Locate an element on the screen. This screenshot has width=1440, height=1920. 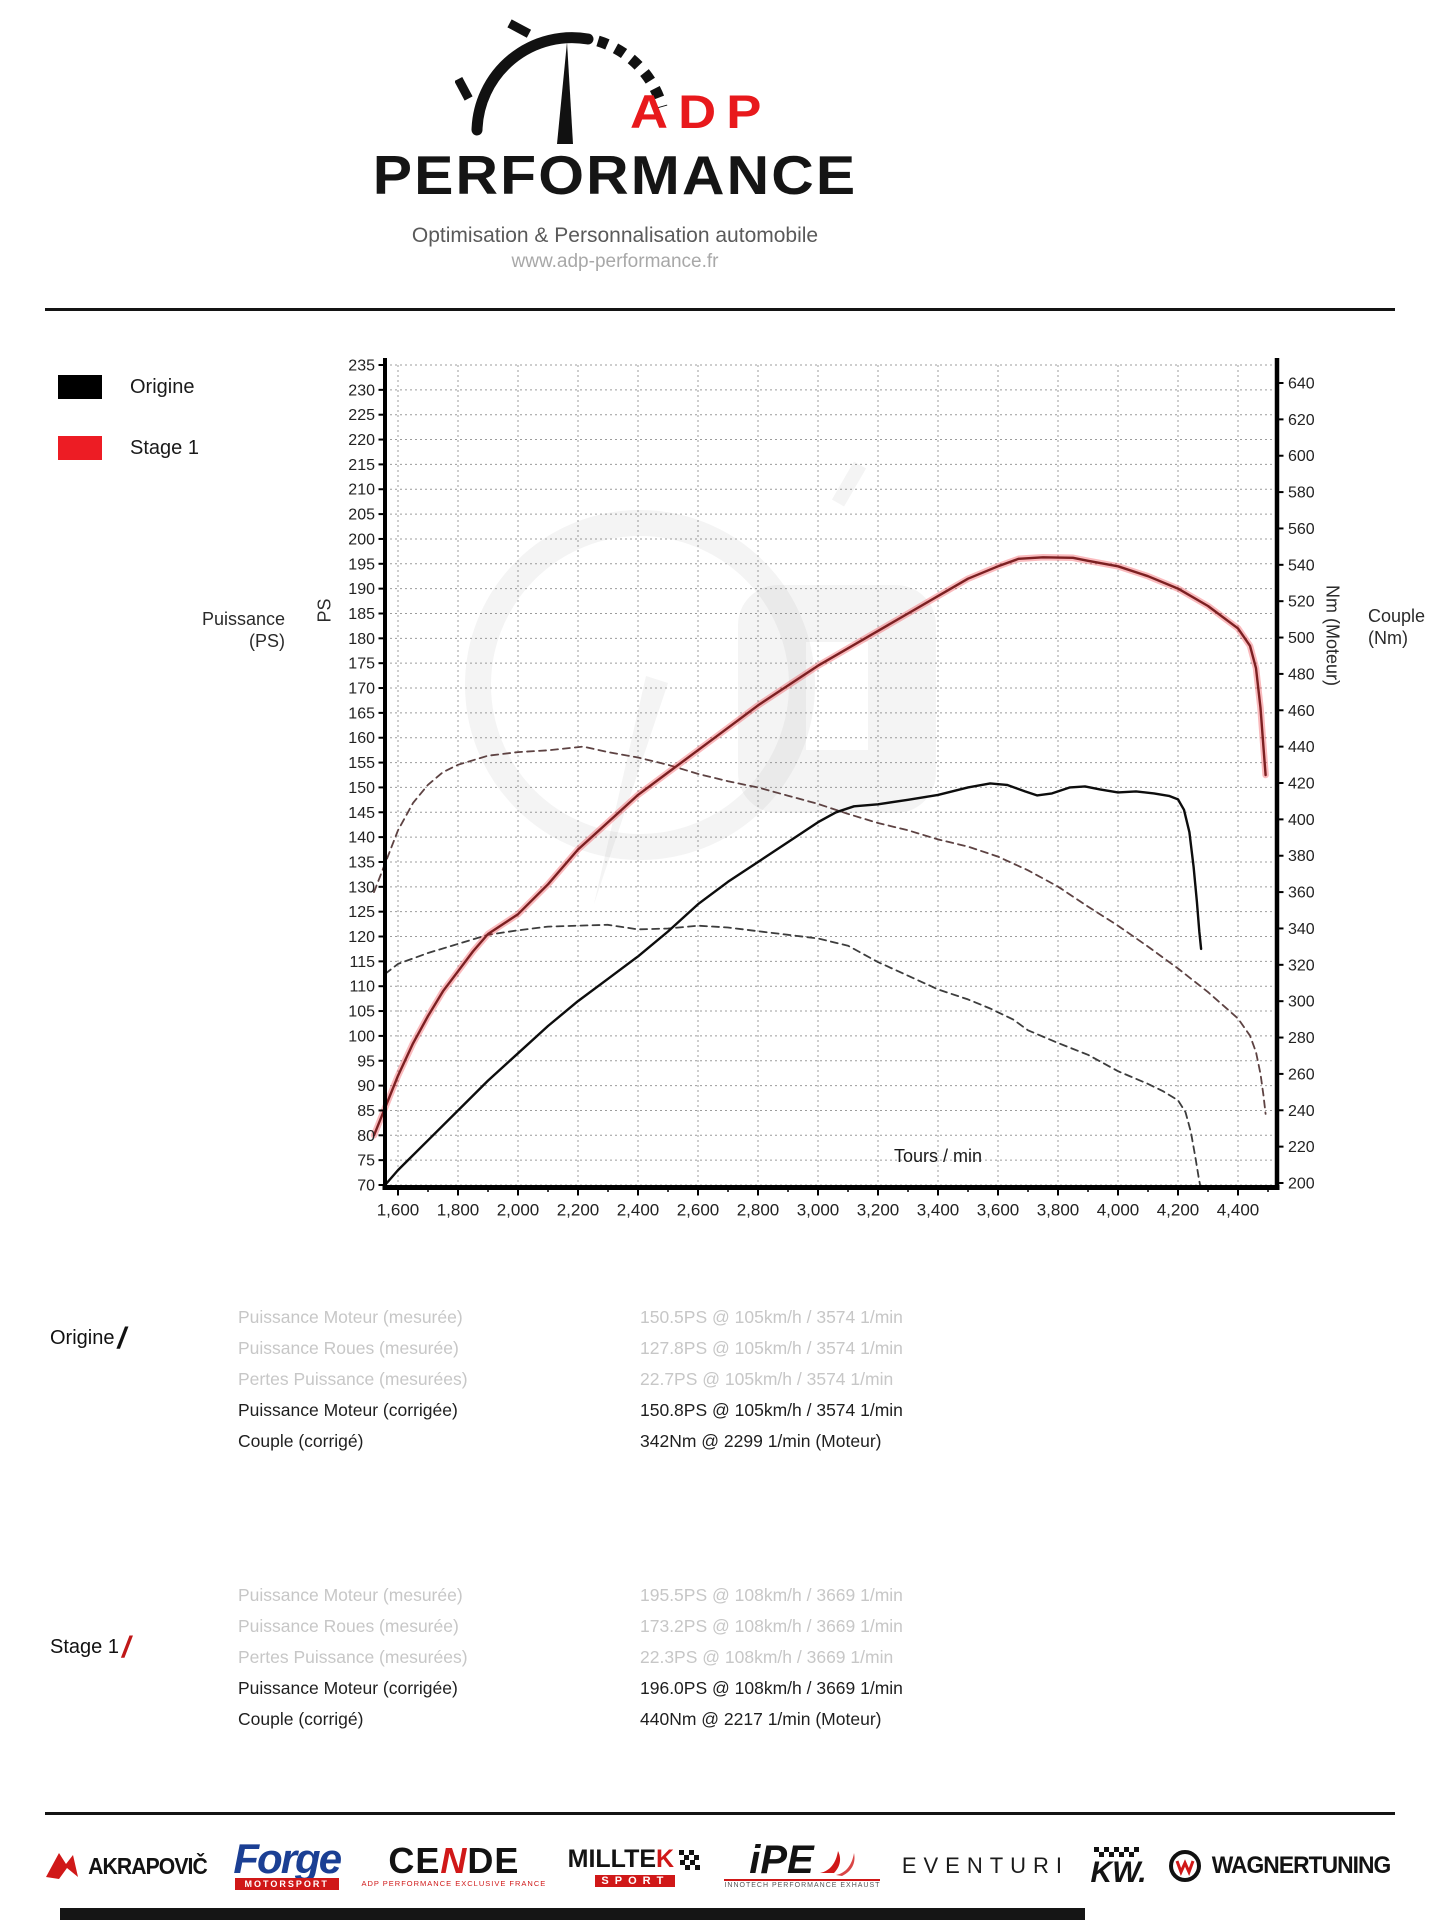
logo-ipe: iPE INNOTECH PERFORMANCE EXHAUST is located at coordinates (802, 1863).